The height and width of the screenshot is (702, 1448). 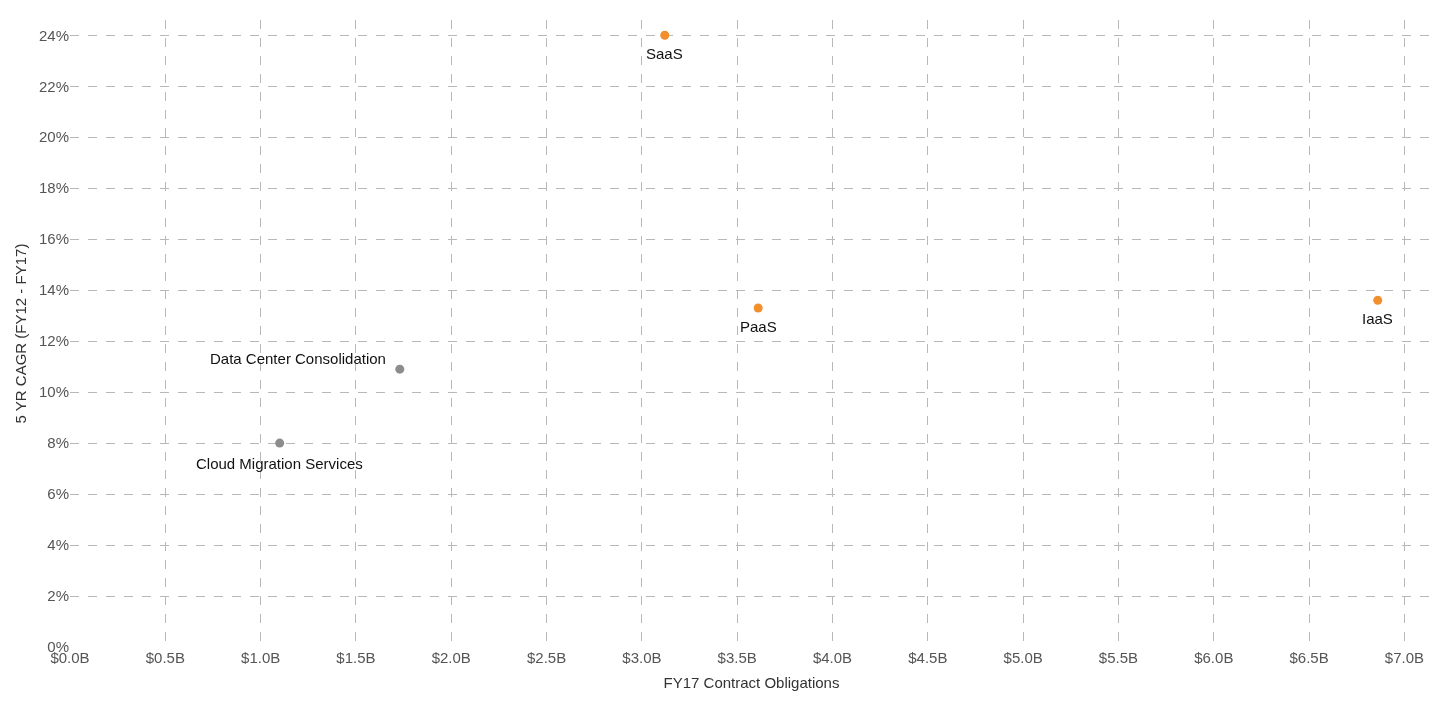 What do you see at coordinates (53, 137) in the screenshot?
I see `y-tick-label: 20%` at bounding box center [53, 137].